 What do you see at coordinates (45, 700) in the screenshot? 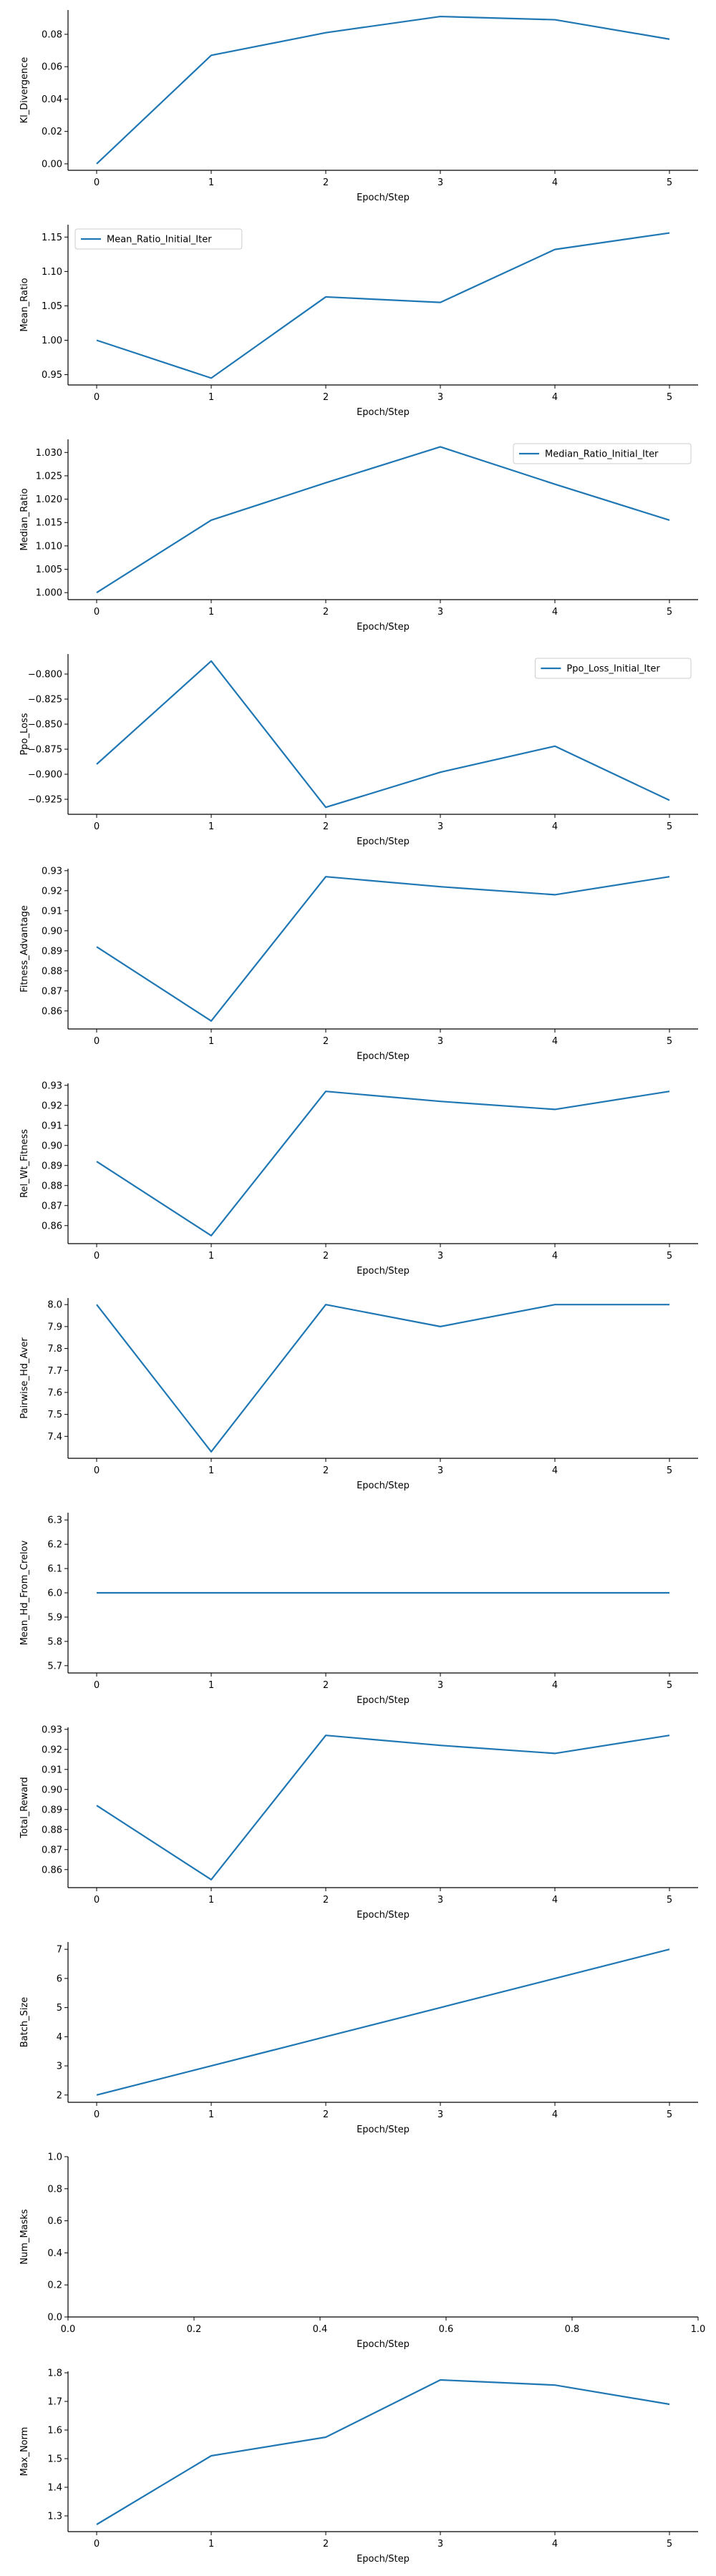
I see `y-tick-label: −0.825` at bounding box center [45, 700].